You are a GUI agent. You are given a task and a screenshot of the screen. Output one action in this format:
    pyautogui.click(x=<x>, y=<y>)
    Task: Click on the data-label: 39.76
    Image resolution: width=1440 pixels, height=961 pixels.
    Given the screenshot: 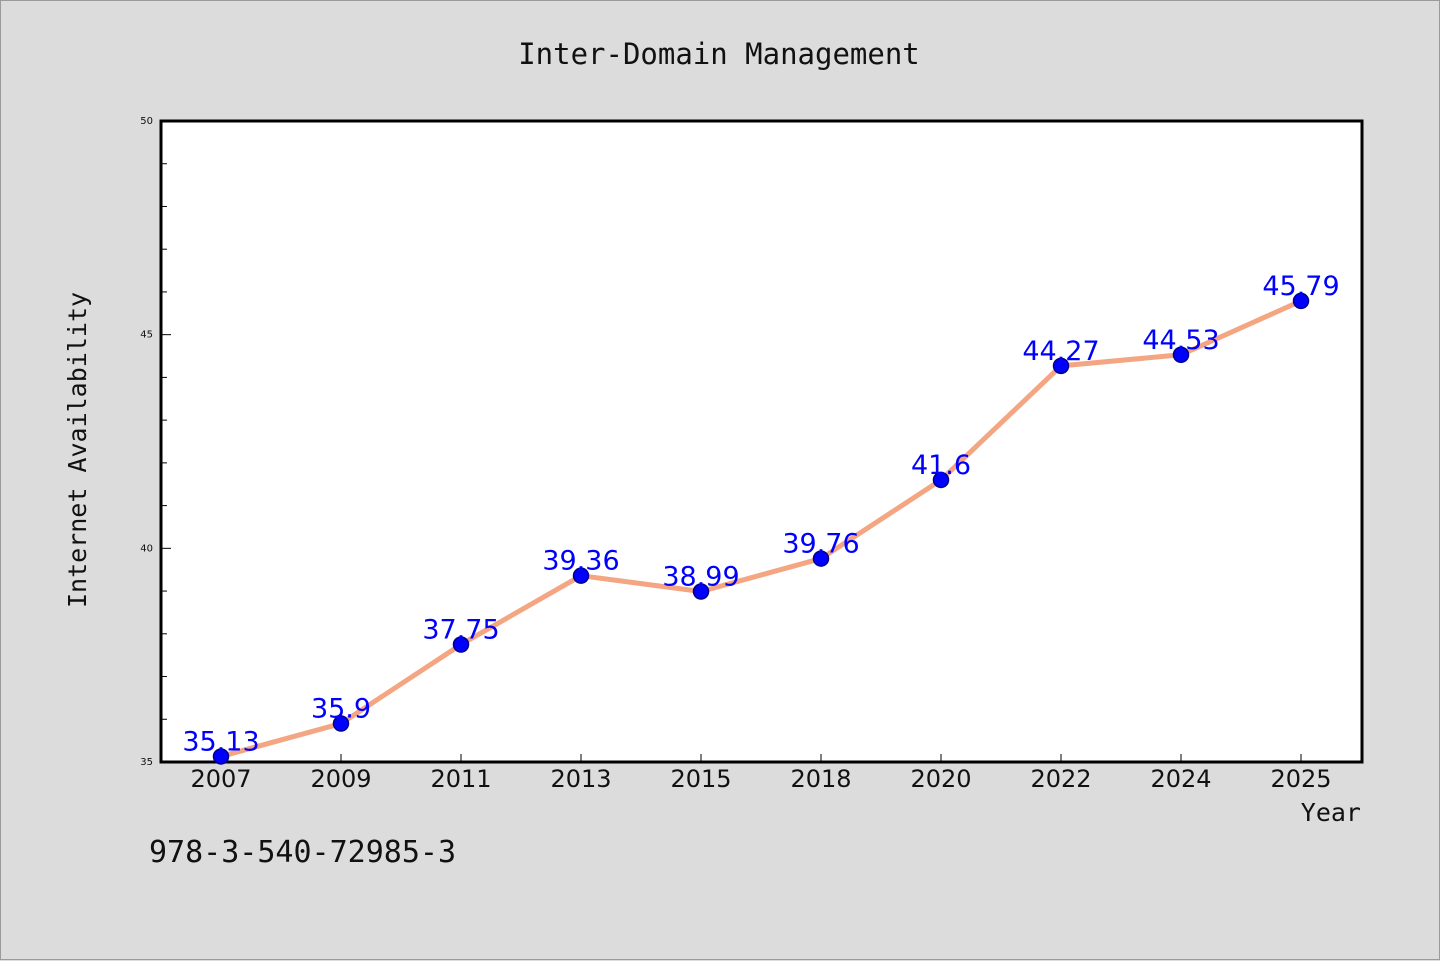 What is the action you would take?
    pyautogui.click(x=820, y=544)
    